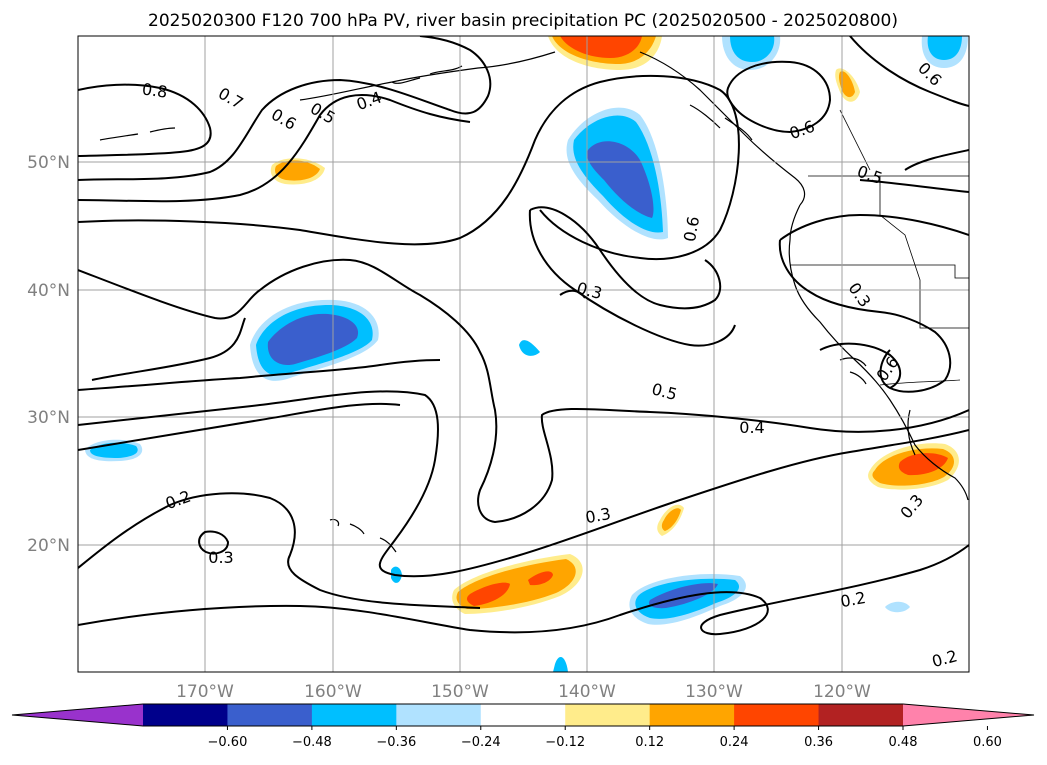 This screenshot has width=1047, height=765. What do you see at coordinates (751, 427) in the screenshot?
I see `contour-label: 0.4` at bounding box center [751, 427].